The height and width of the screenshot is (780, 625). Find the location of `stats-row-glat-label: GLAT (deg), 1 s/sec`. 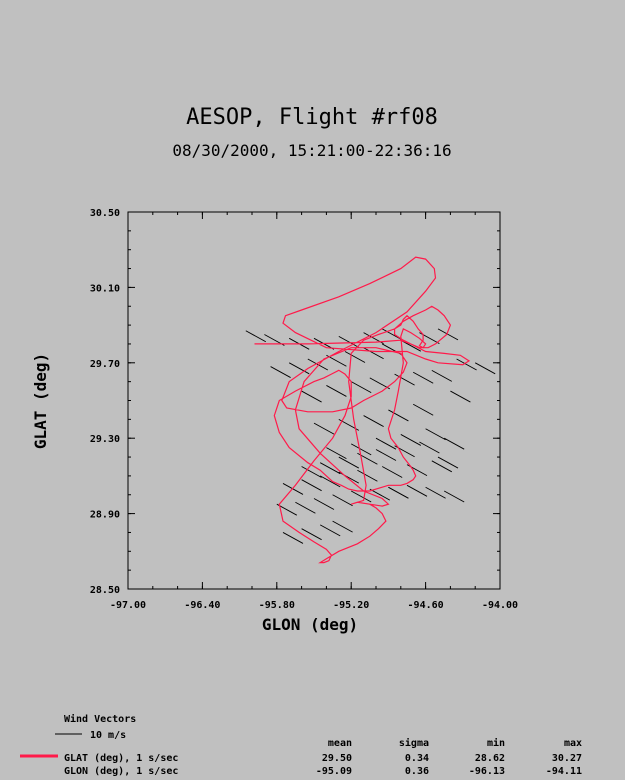

stats-row-glat-label: GLAT (deg), 1 s/sec is located at coordinates (121, 758).